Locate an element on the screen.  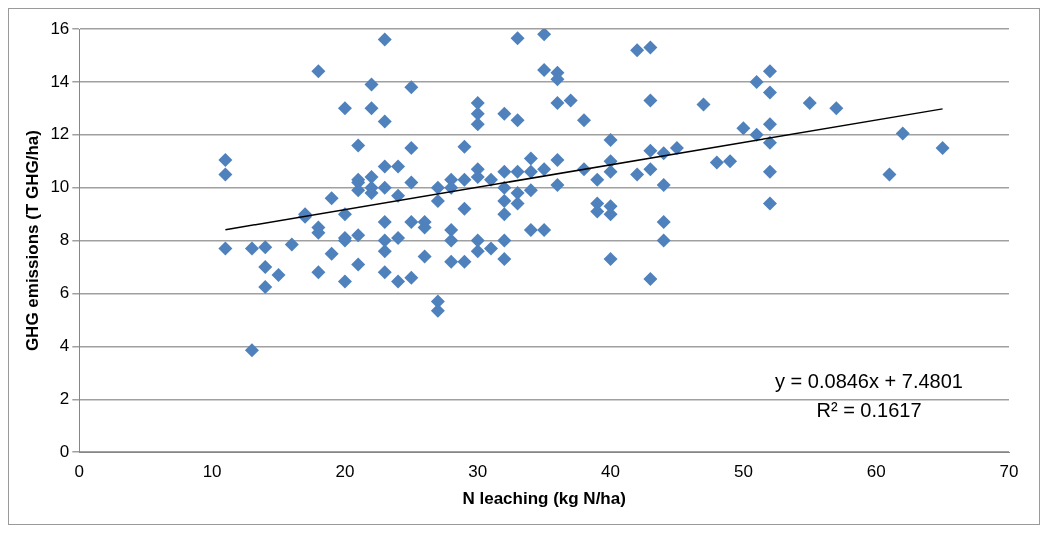
y-tick-label: 6 is located at coordinates (64, 293).